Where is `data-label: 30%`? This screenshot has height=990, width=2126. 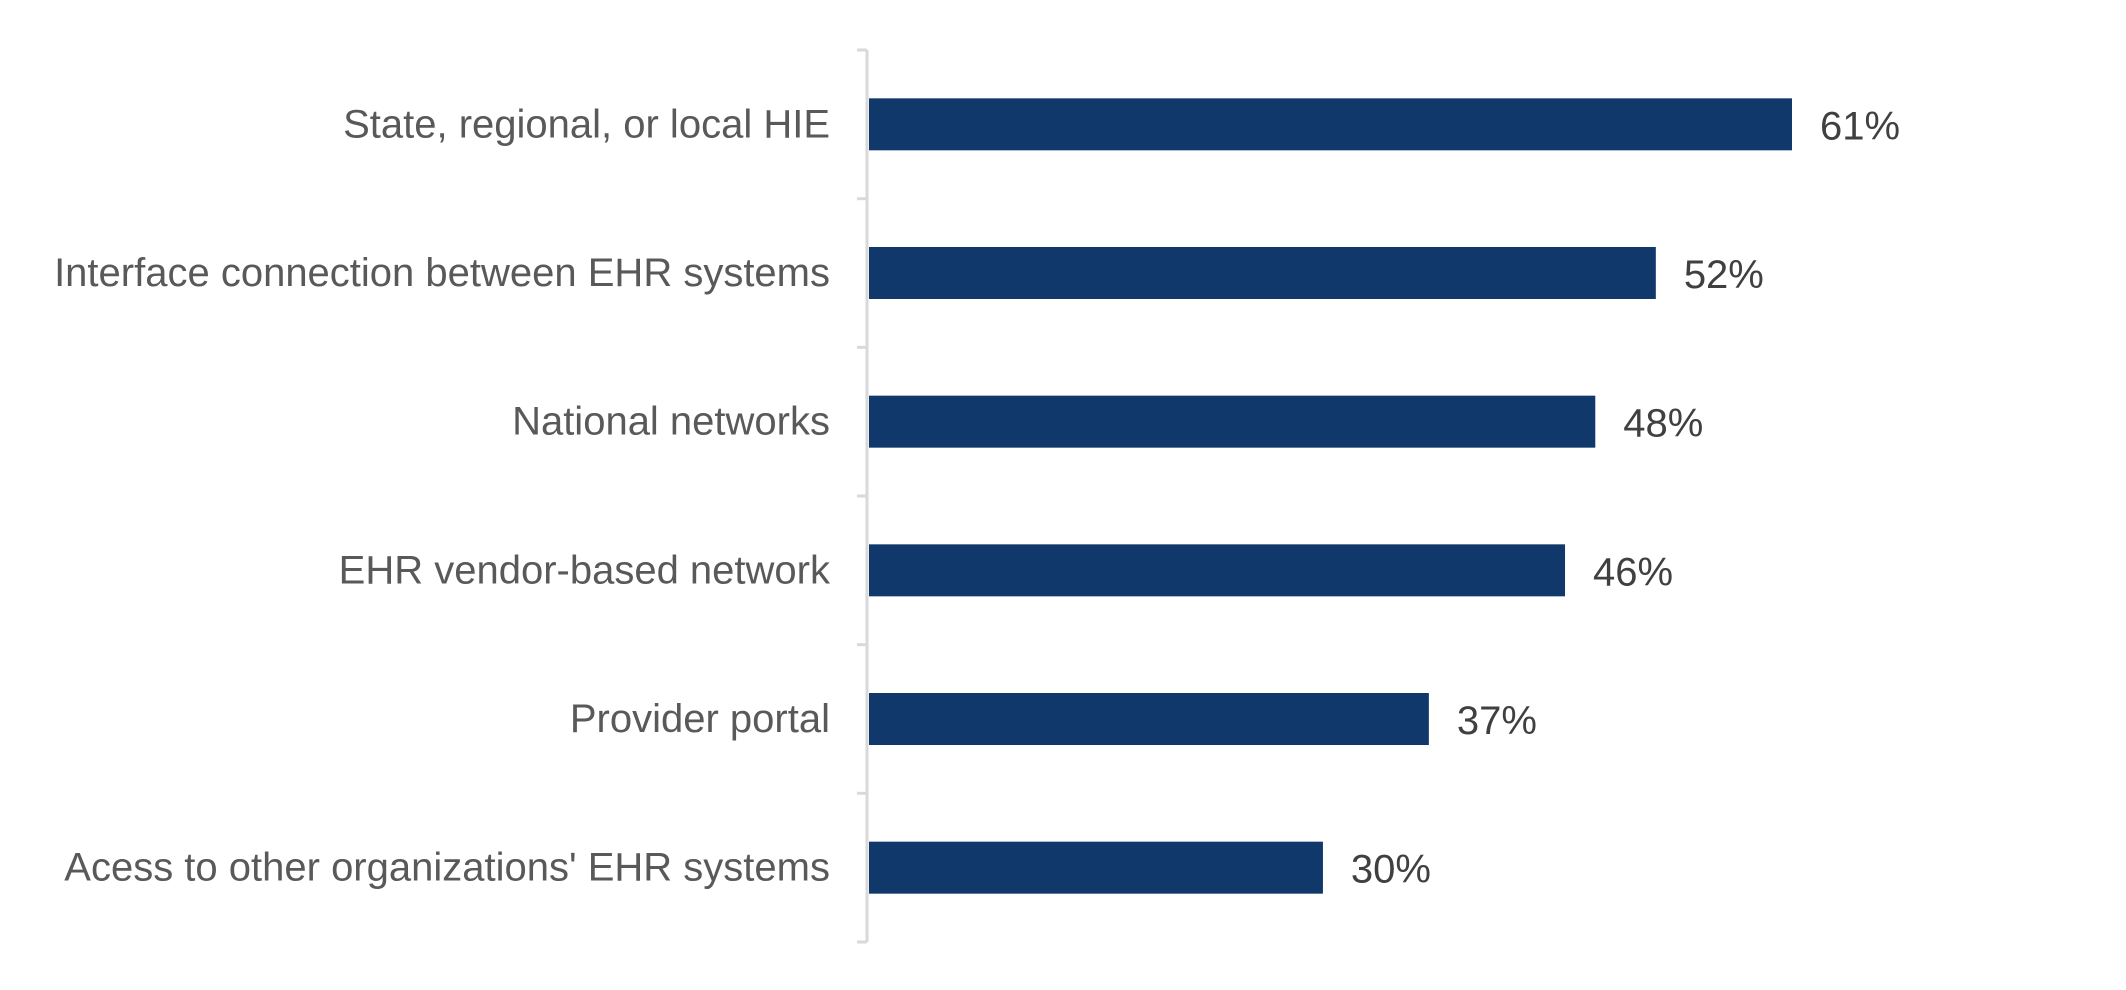
data-label: 30% is located at coordinates (1391, 870).